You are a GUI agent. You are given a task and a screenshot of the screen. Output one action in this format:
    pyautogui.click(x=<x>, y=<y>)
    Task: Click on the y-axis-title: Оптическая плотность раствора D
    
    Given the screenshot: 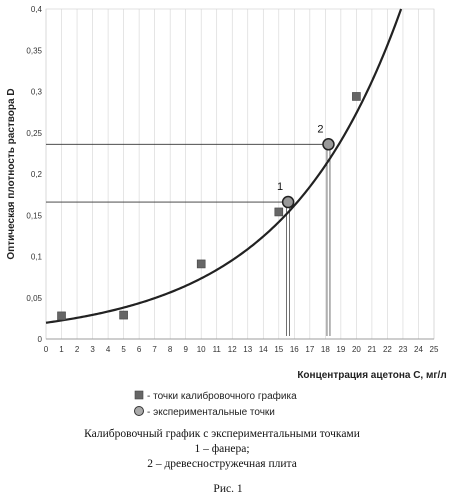 What is the action you would take?
    pyautogui.click(x=11, y=173)
    